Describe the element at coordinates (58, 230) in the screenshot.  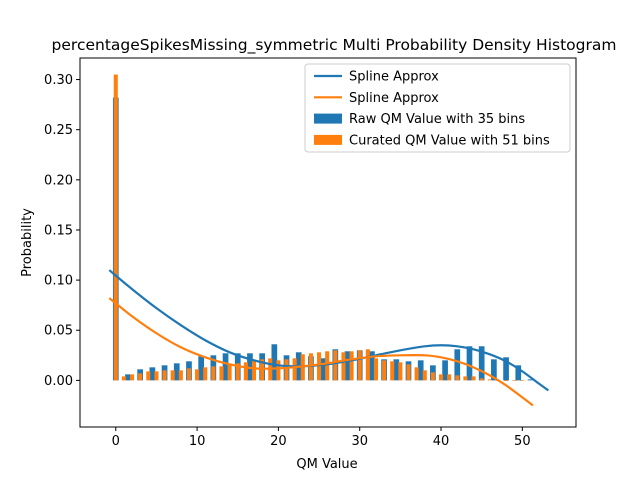
I see `y-tick-label: 0.15` at that location.